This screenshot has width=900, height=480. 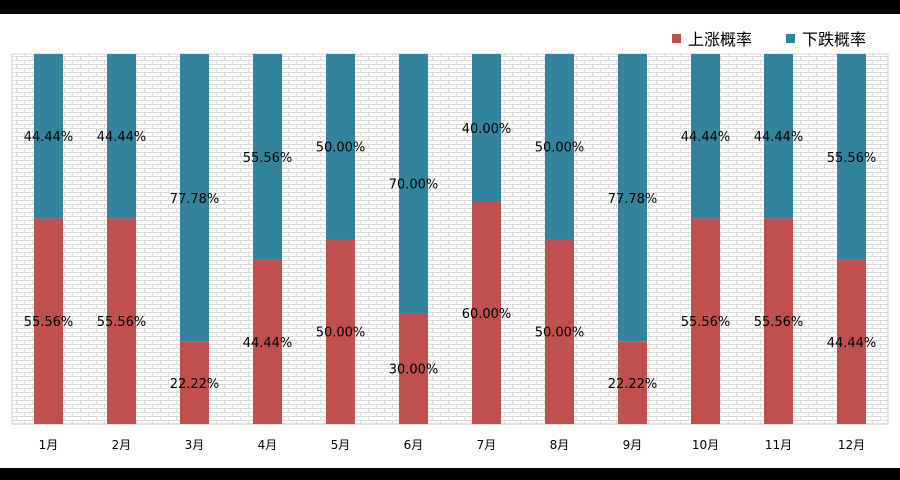 What do you see at coordinates (341, 445) in the screenshot?
I see `x-tick-label-5: 5月` at bounding box center [341, 445].